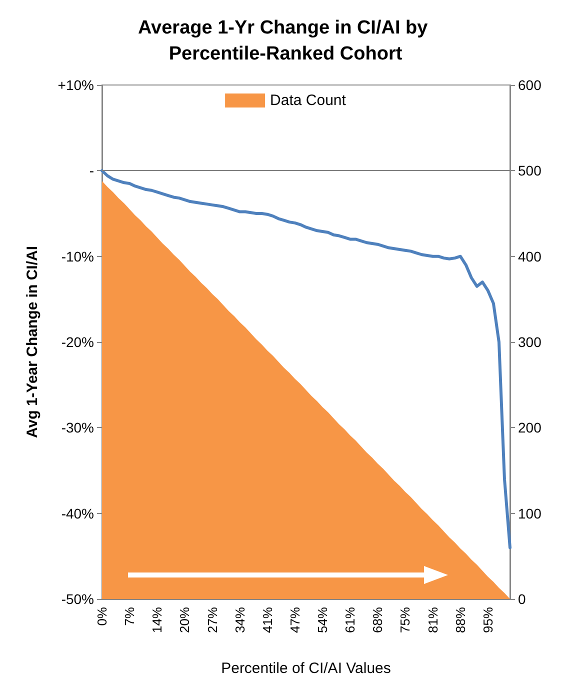 The image size is (571, 681). Describe the element at coordinates (460, 620) in the screenshot. I see `x-tick-label: 88%` at that location.